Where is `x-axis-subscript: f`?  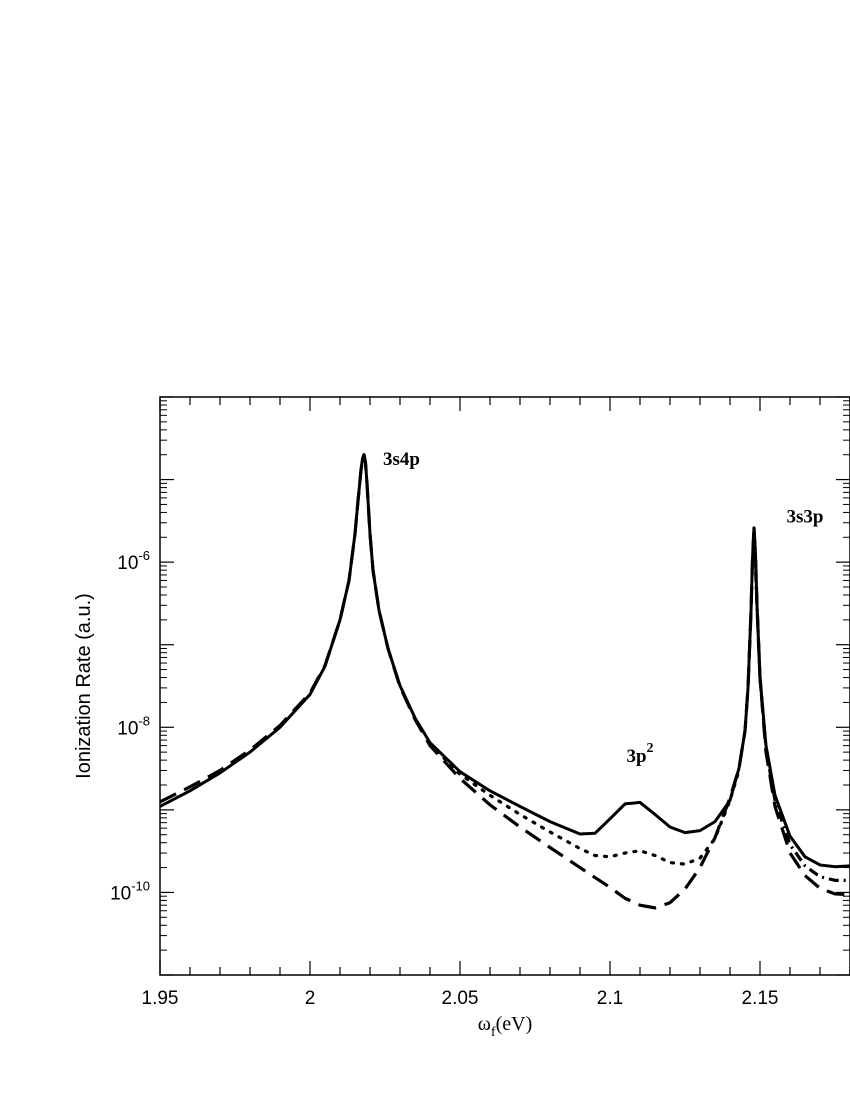
x-axis-subscript: f is located at coordinates (493, 1032).